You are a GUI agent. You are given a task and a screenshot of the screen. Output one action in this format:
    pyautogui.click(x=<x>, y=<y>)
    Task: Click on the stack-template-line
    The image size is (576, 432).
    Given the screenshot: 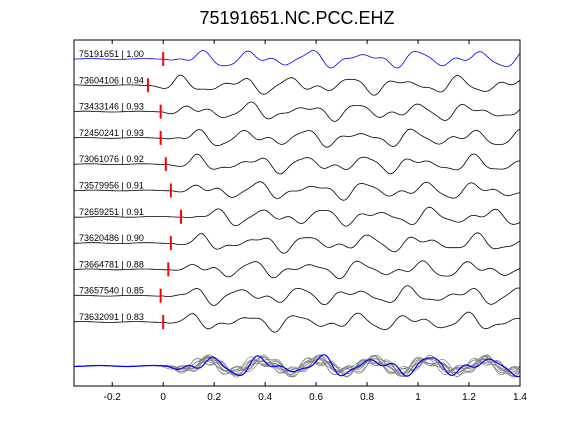 What is the action you would take?
    pyautogui.click(x=297, y=366)
    